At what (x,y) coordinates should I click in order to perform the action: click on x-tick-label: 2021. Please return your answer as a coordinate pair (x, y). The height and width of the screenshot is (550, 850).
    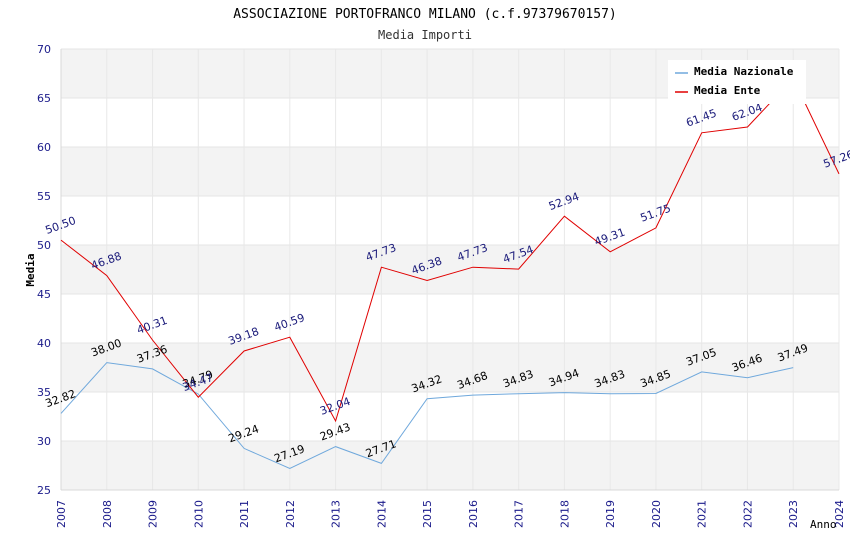
    Looking at the image, I should click on (702, 514).